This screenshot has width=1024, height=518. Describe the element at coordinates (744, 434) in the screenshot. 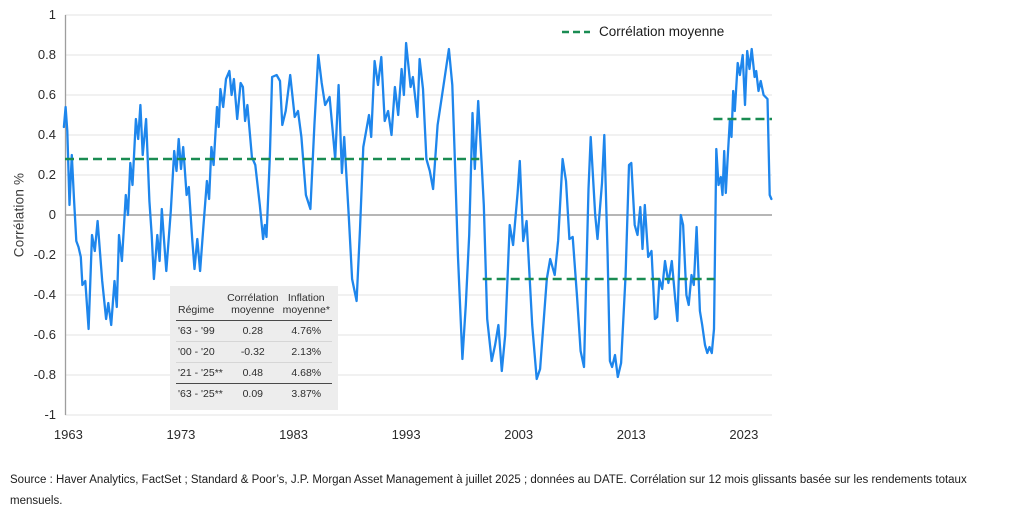

I see `x-tick-label: 2023` at that location.